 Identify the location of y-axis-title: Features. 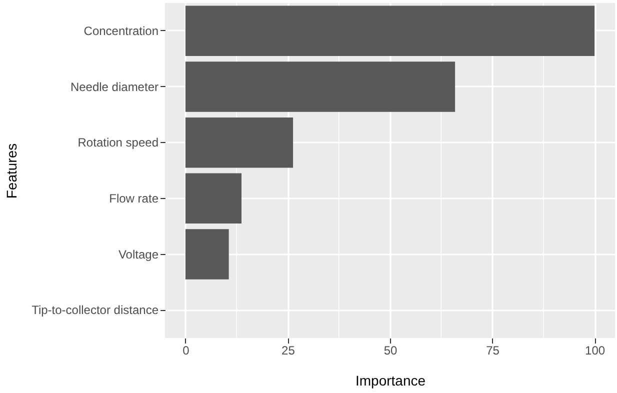
(12, 171).